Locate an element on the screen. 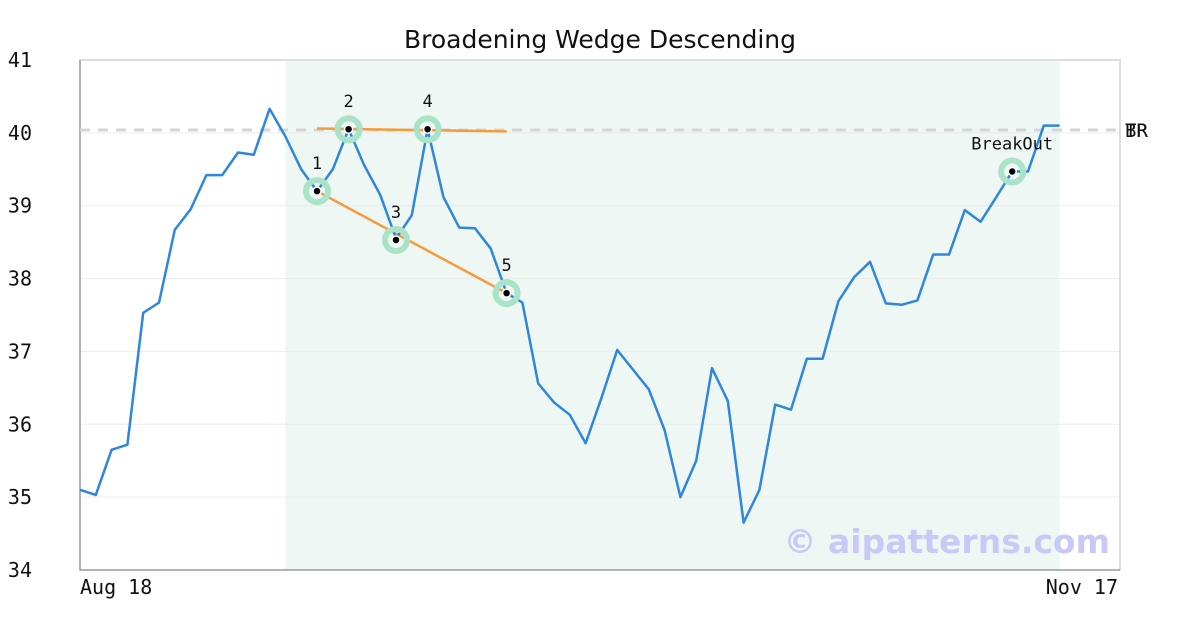  breakout-point-halo is located at coordinates (1012, 171).